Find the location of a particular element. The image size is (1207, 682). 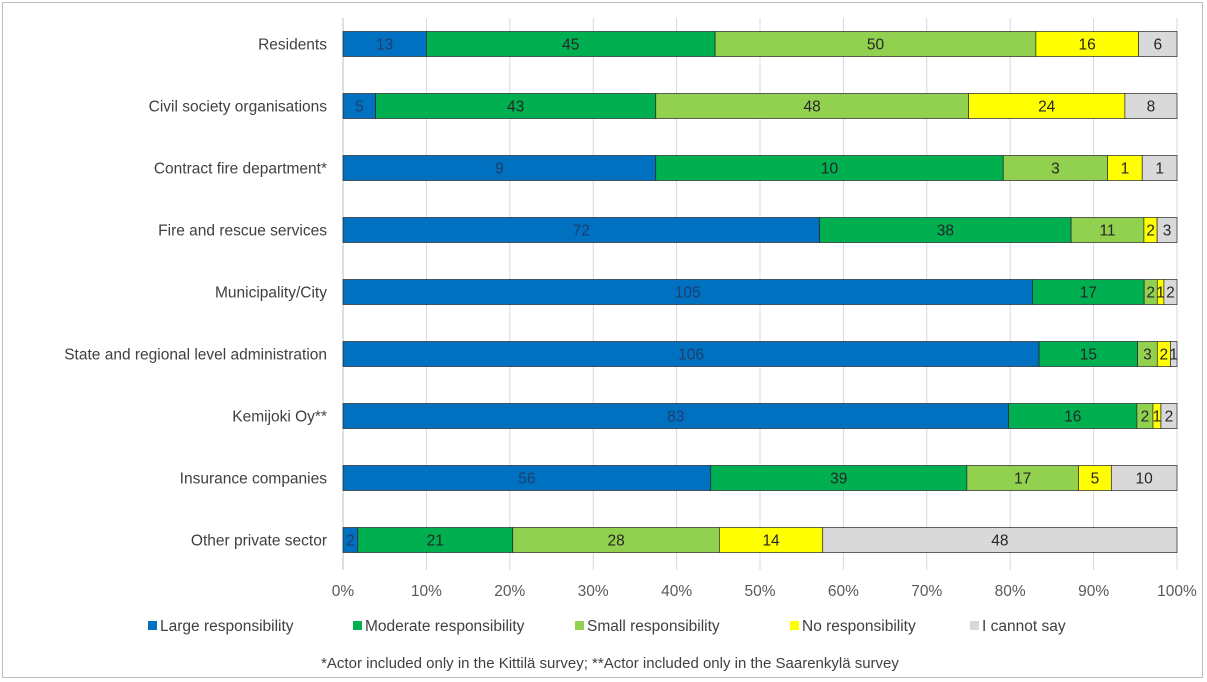

data-label: 21 is located at coordinates (435, 541).